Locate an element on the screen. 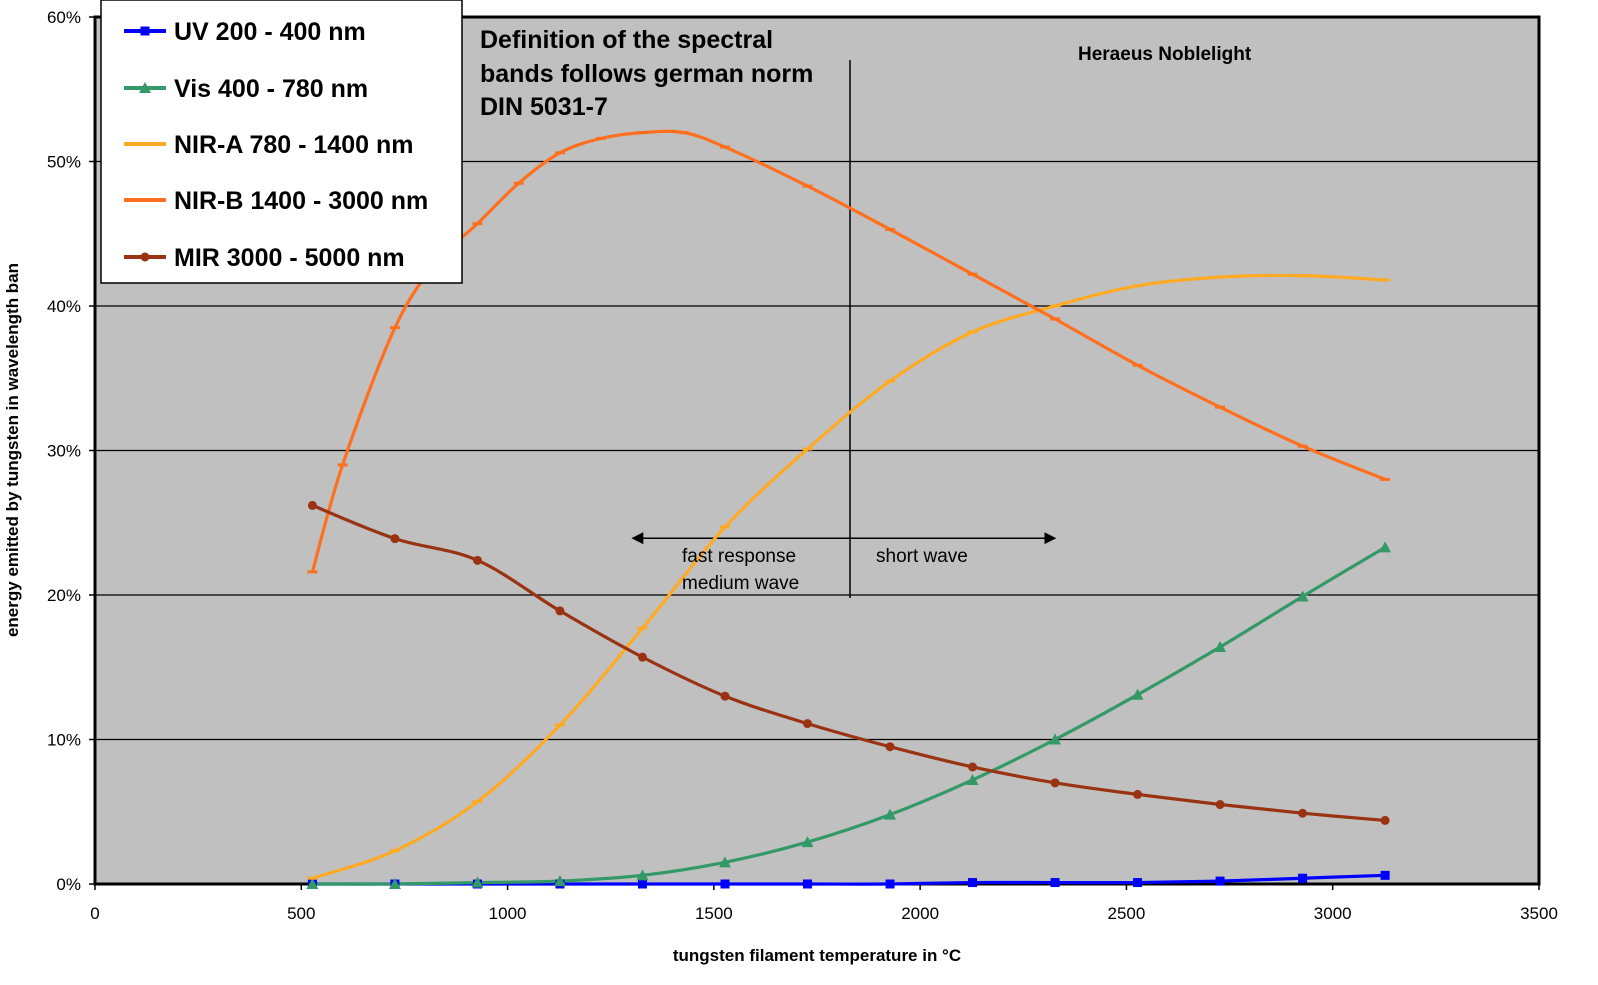 The width and height of the screenshot is (1598, 985). y-tick-label: 20% is located at coordinates (64, 595).